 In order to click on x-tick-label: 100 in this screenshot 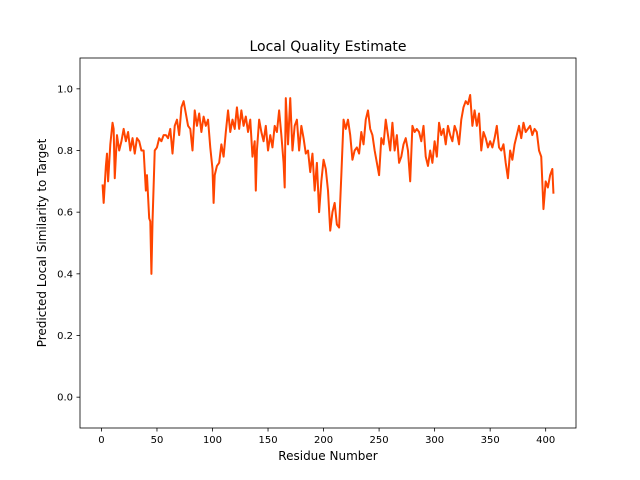, I will do `click(212, 440)`.